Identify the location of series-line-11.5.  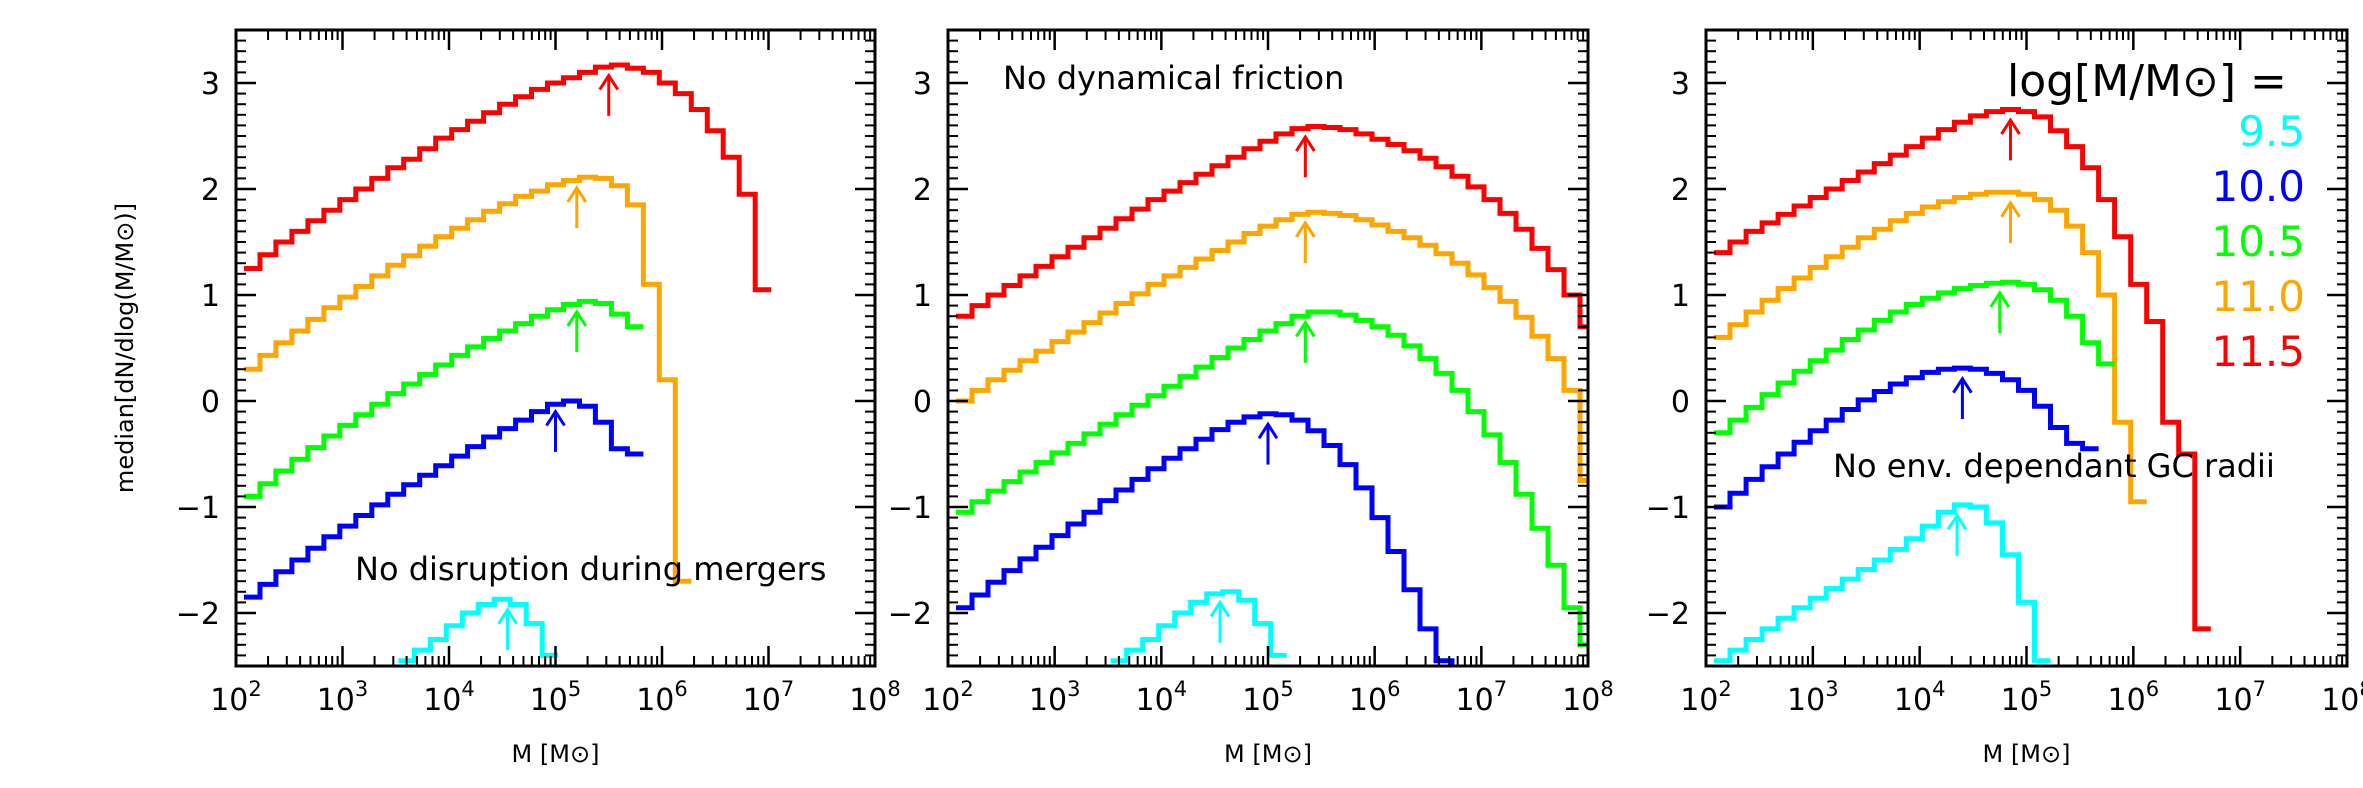
(1272, 227).